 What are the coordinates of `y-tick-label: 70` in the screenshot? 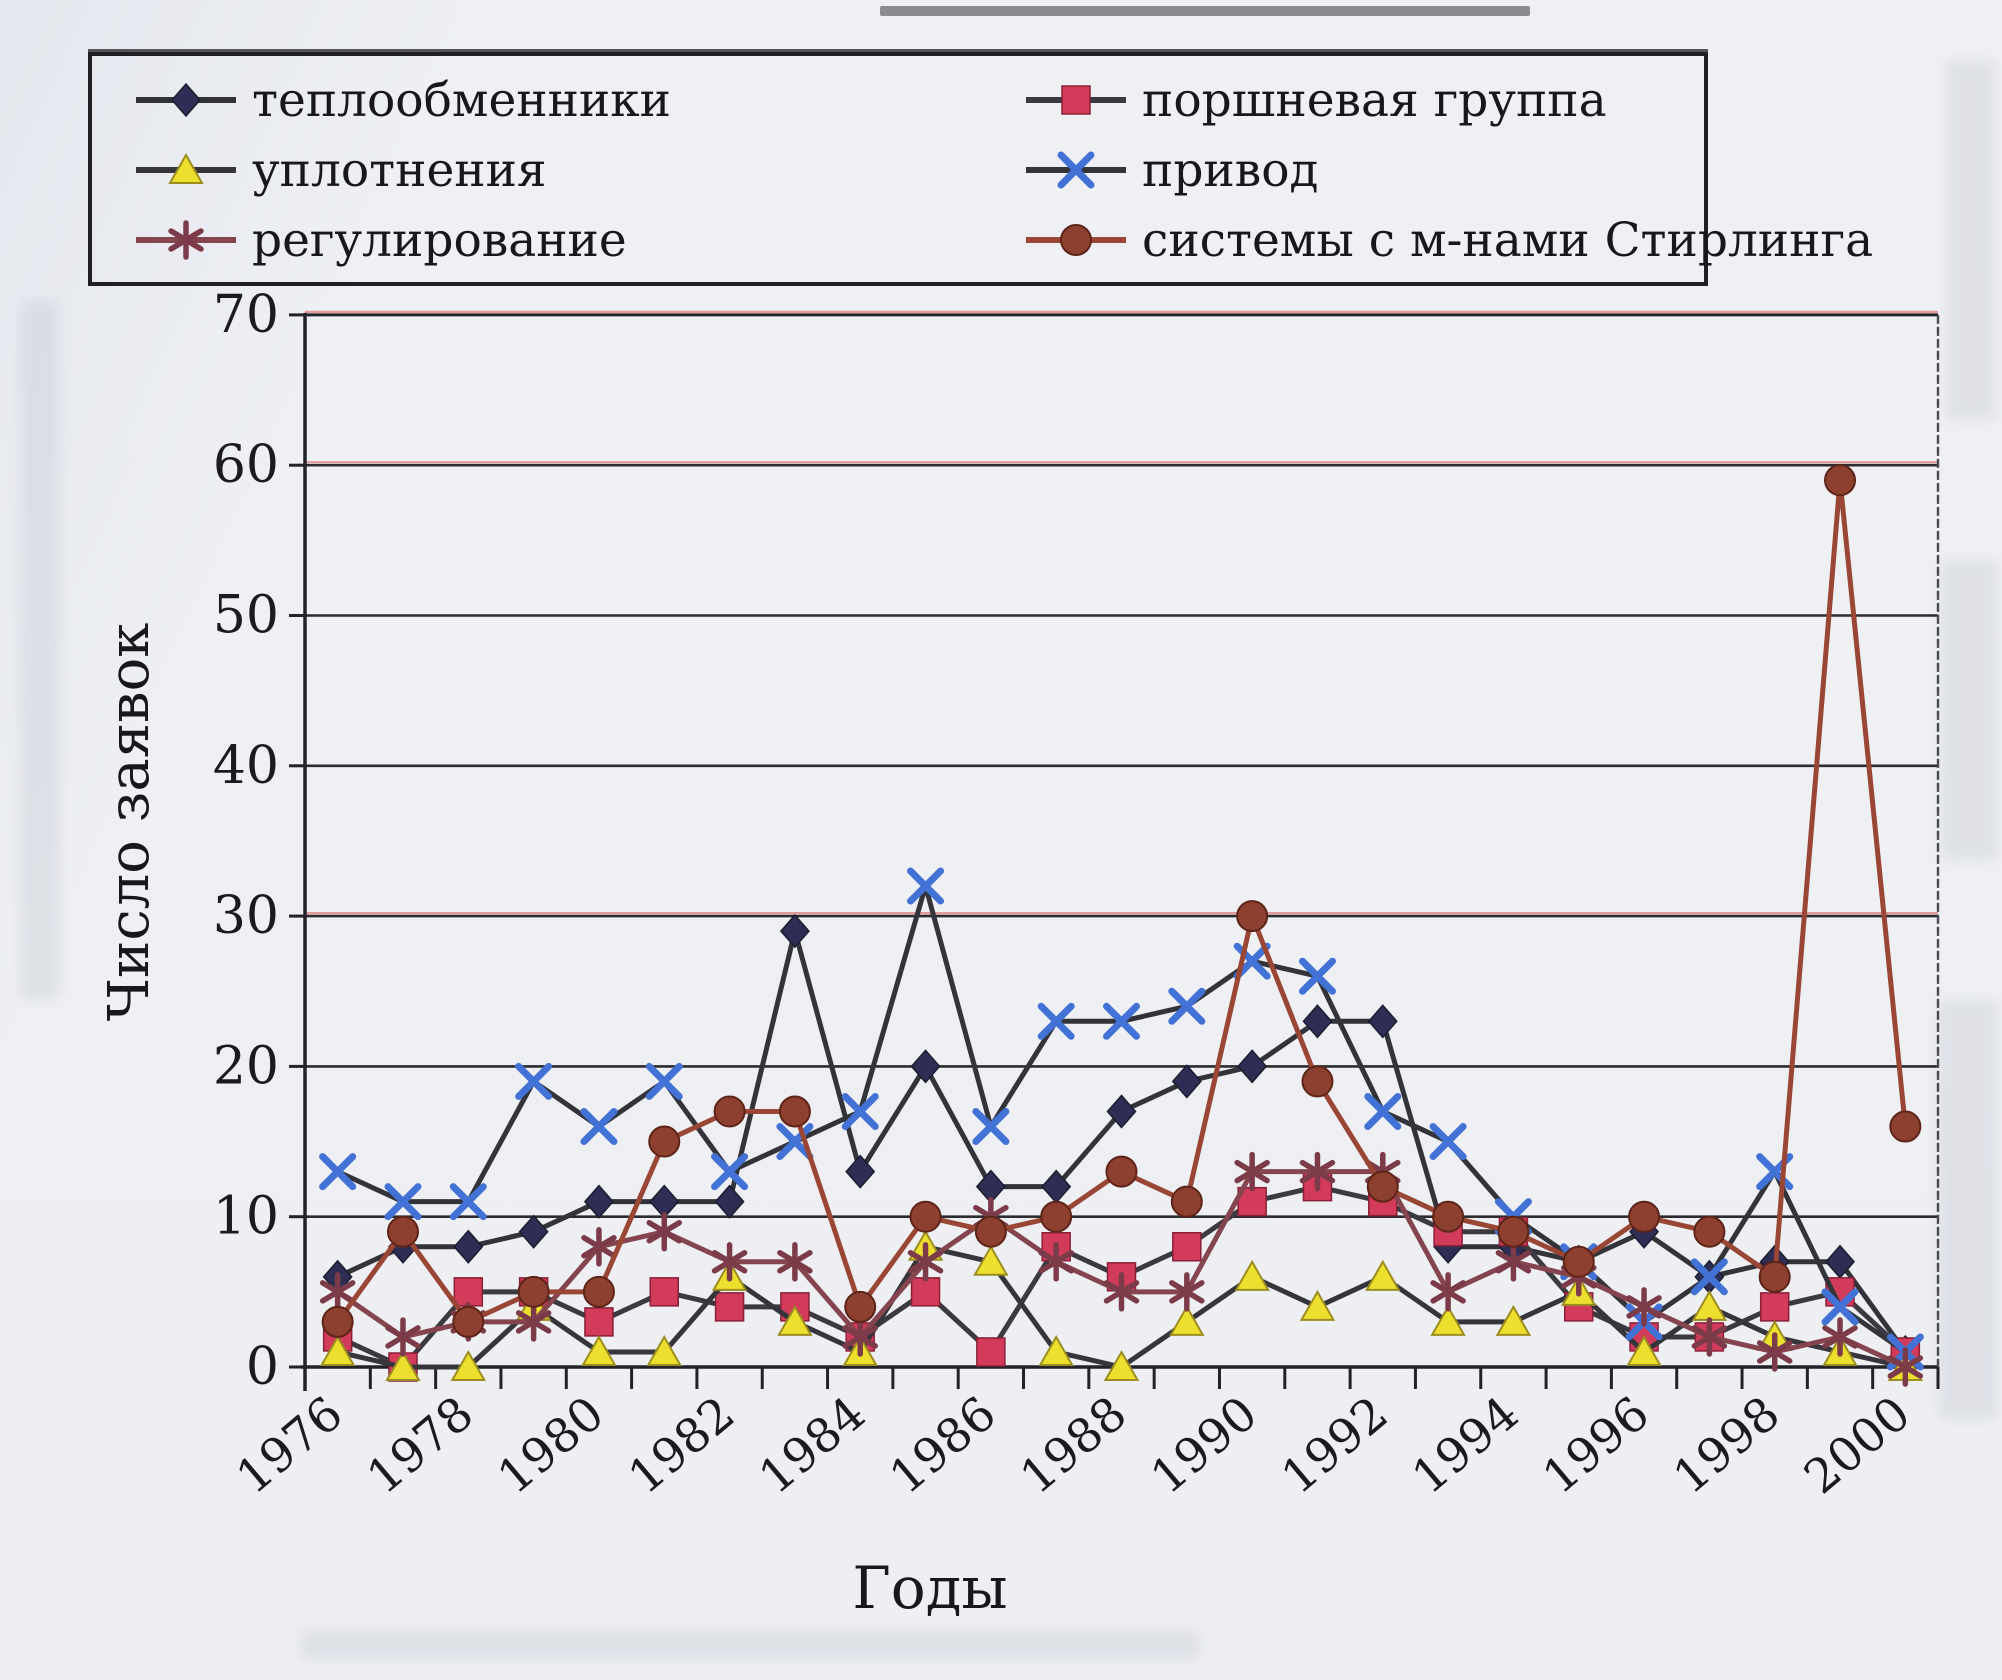 It's located at (246, 315).